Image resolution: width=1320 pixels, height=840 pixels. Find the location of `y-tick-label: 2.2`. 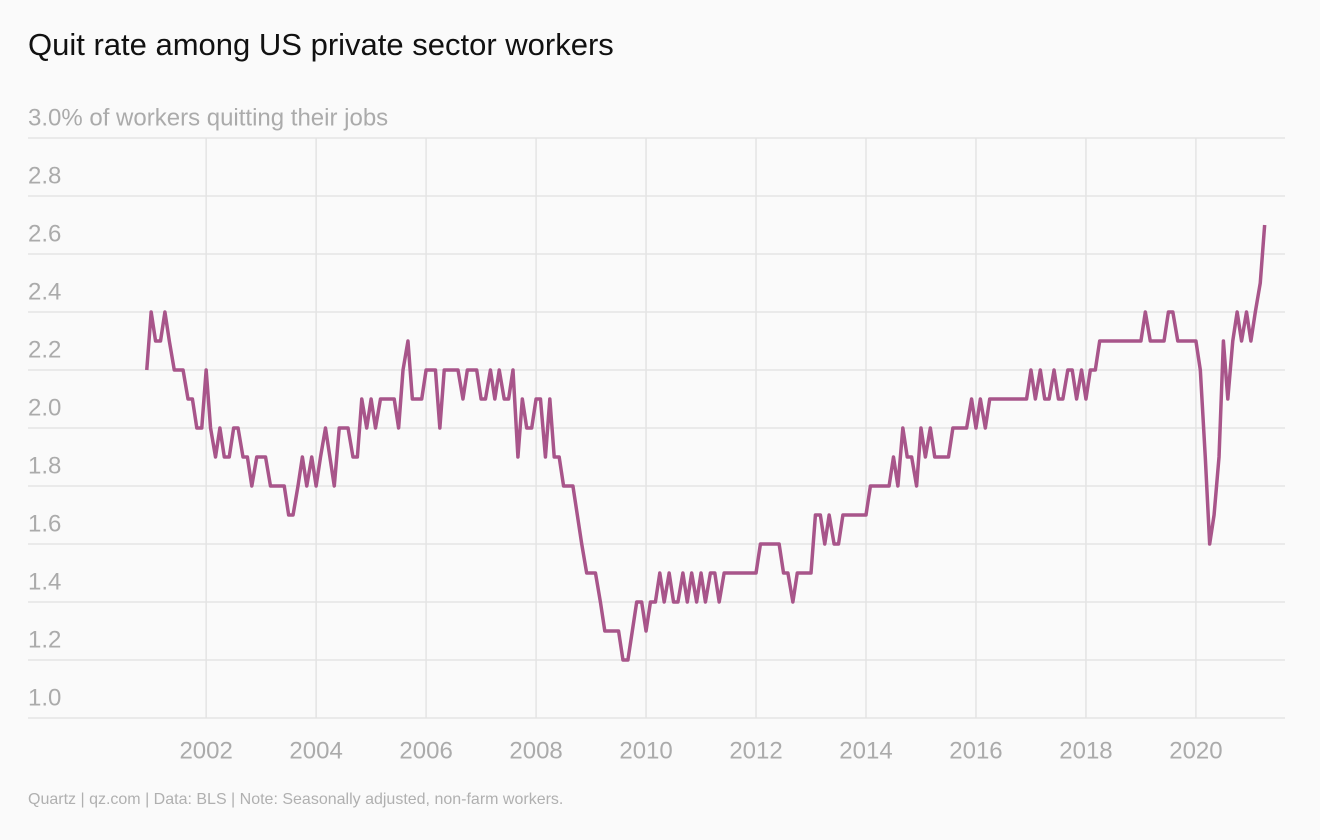

y-tick-label: 2.2 is located at coordinates (44, 349).